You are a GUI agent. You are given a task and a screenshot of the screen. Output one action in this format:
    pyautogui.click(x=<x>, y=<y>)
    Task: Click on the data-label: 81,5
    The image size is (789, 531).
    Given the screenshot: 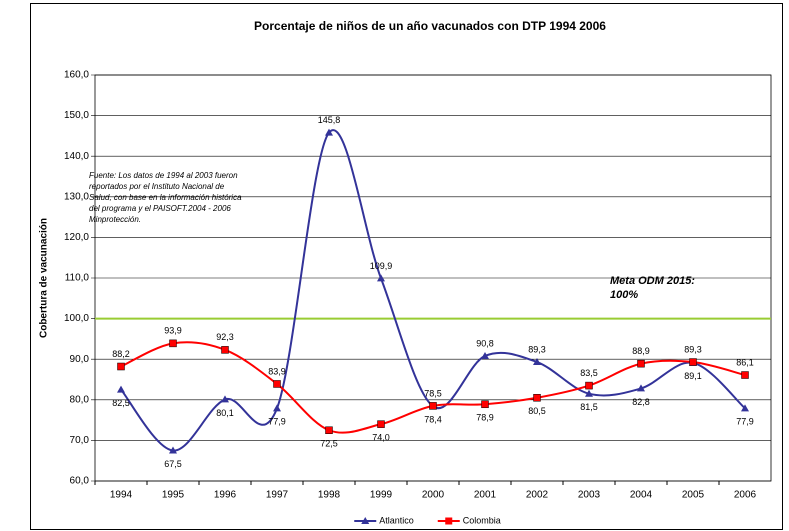 What is the action you would take?
    pyautogui.click(x=589, y=407)
    